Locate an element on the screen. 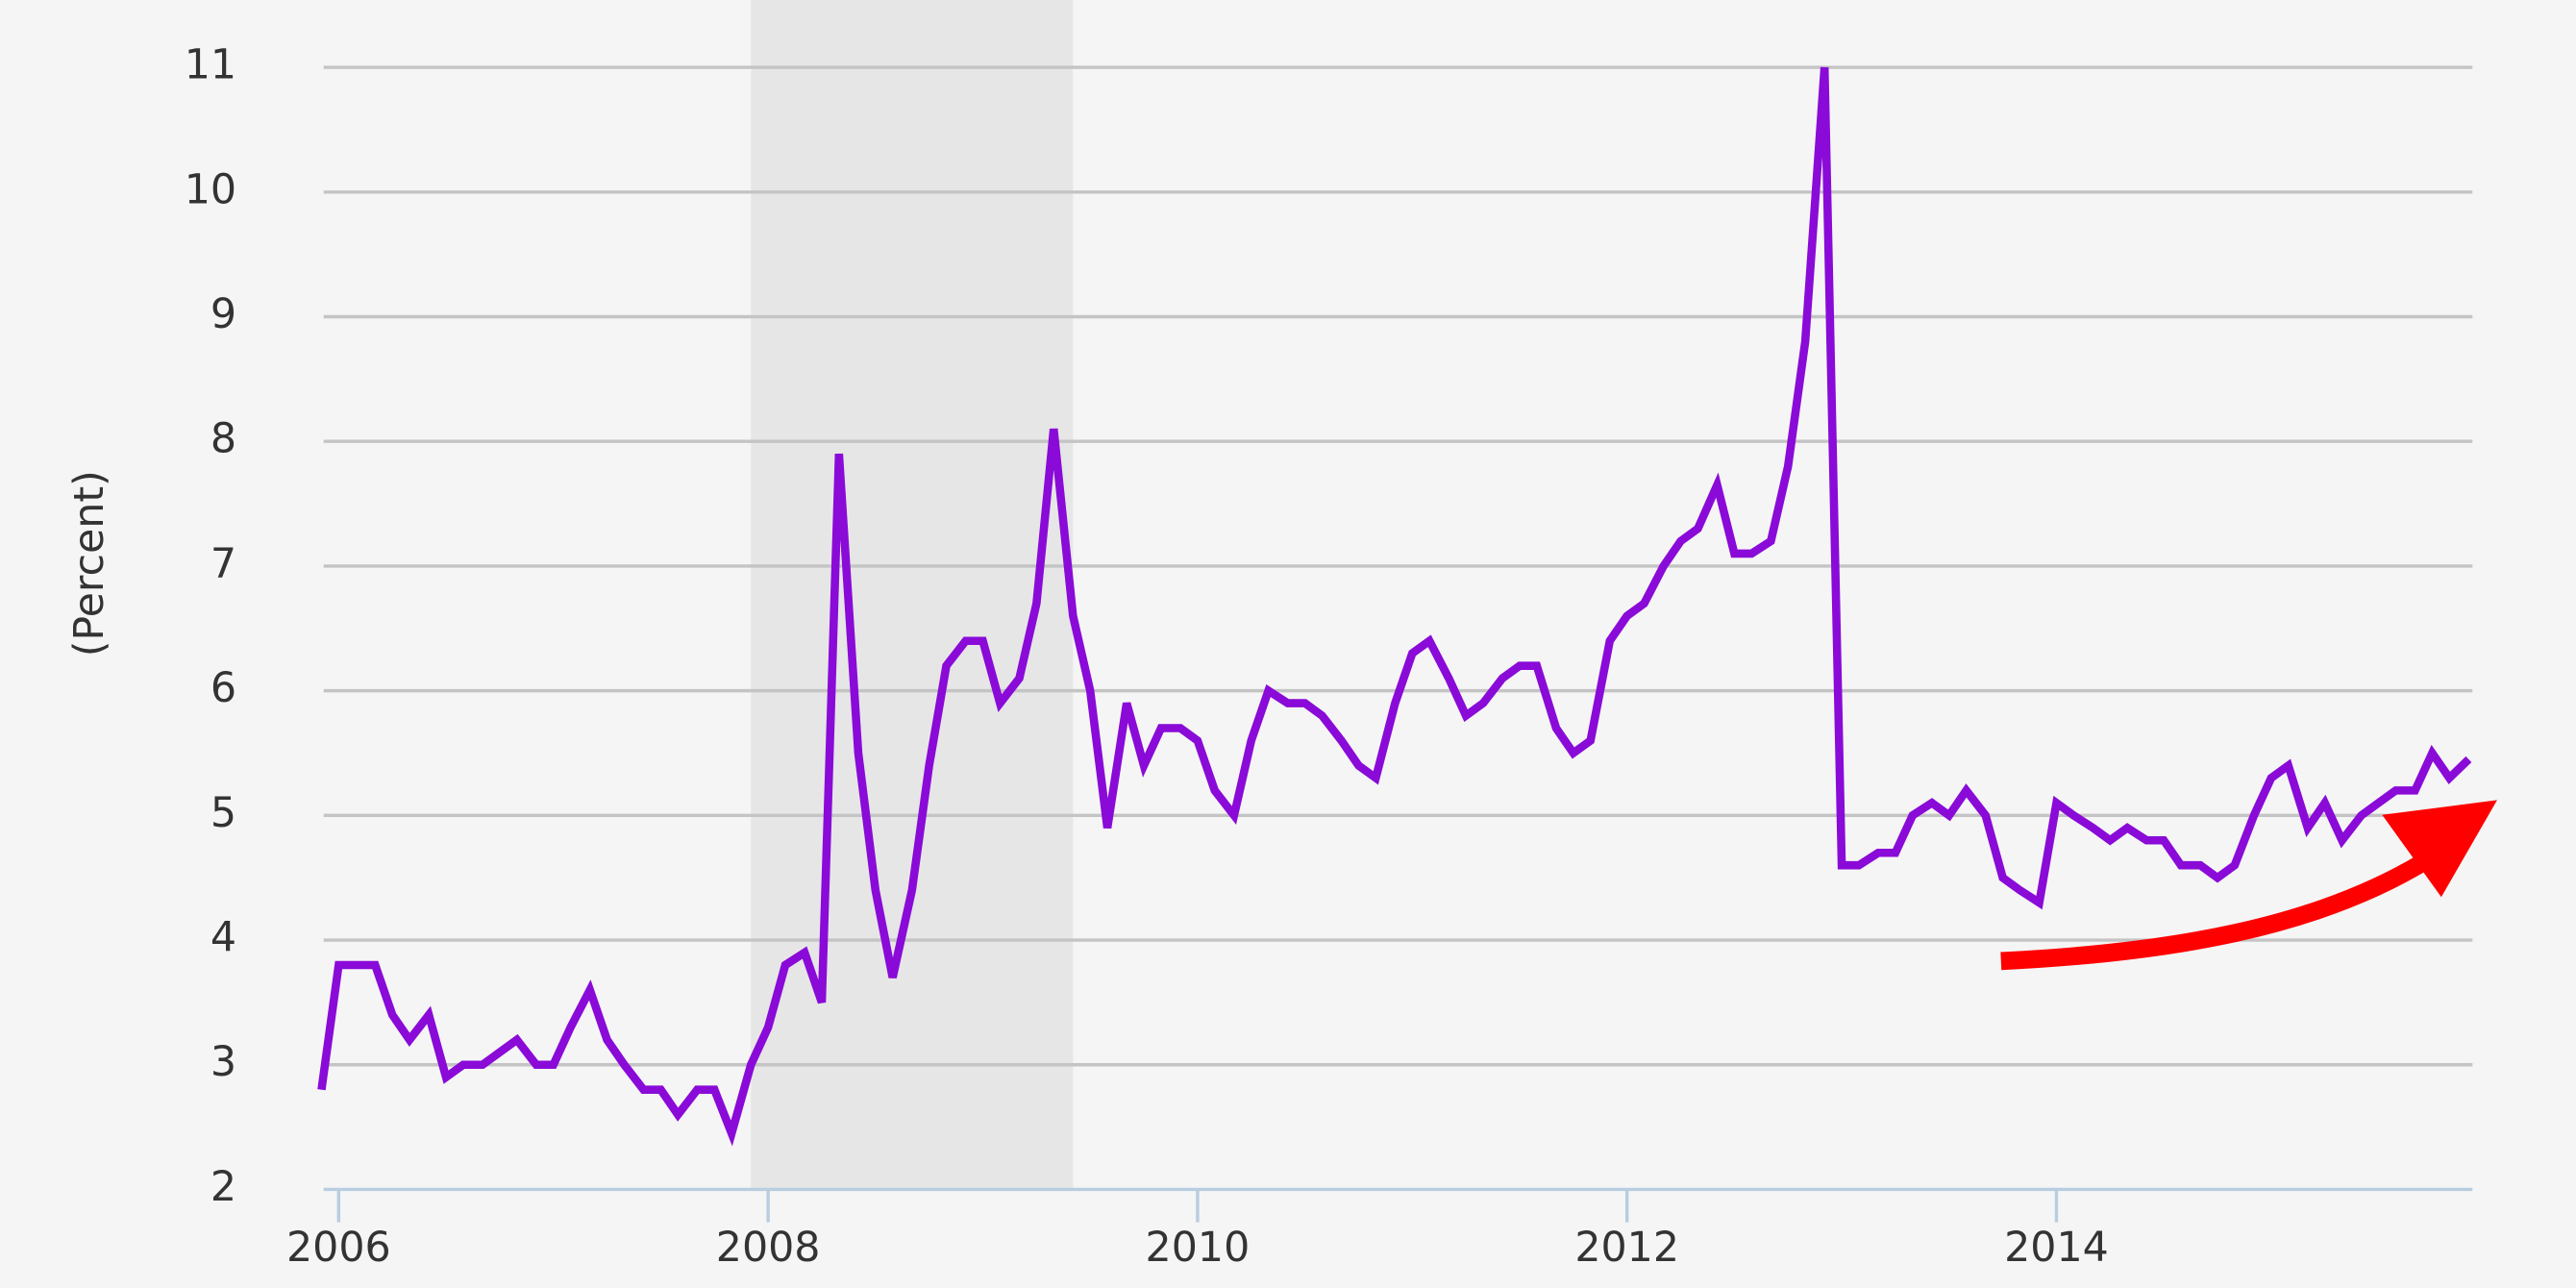  y-tick-label: 4 is located at coordinates (224, 938).